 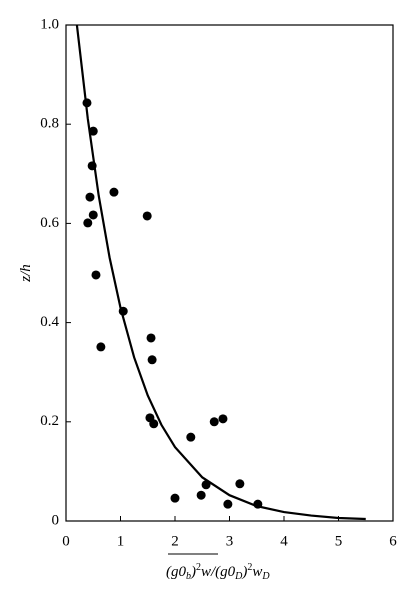 What do you see at coordinates (230, 541) in the screenshot?
I see `x-tick-label: 3` at bounding box center [230, 541].